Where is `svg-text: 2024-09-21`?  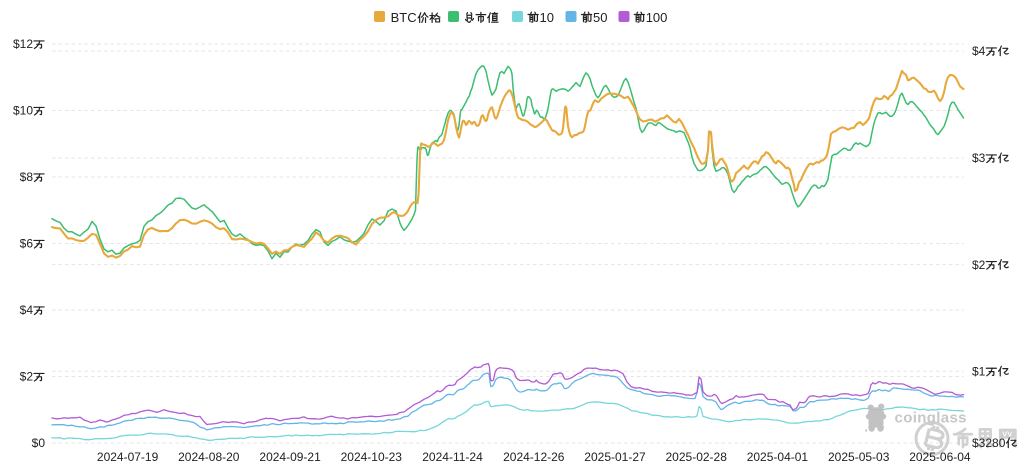 svg-text: 2024-09-21 is located at coordinates (290, 457).